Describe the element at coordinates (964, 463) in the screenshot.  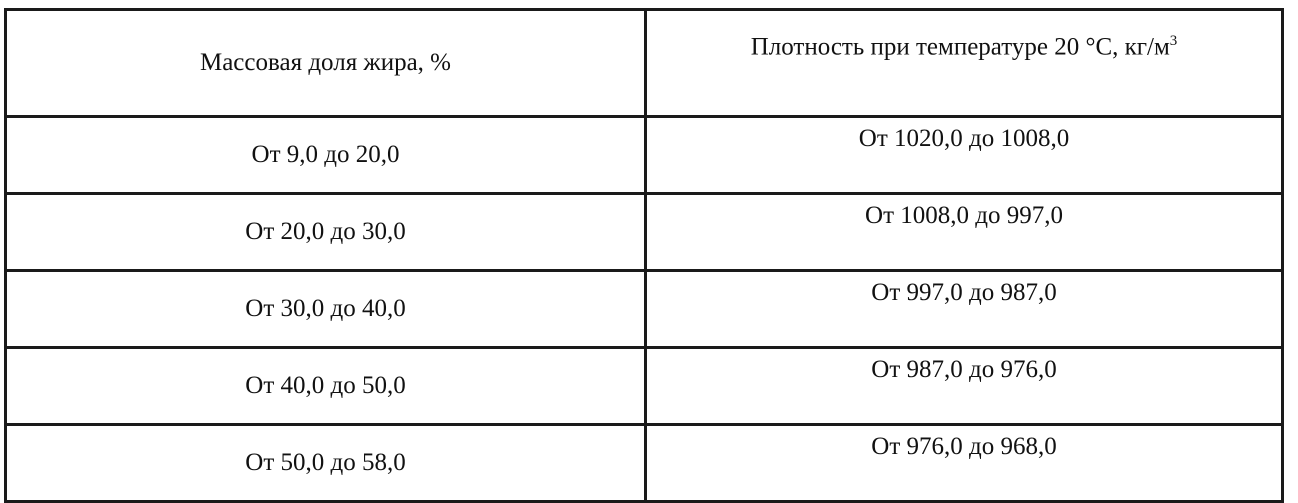
I see `density-range-cell: От 976,0 до 968,0` at that location.